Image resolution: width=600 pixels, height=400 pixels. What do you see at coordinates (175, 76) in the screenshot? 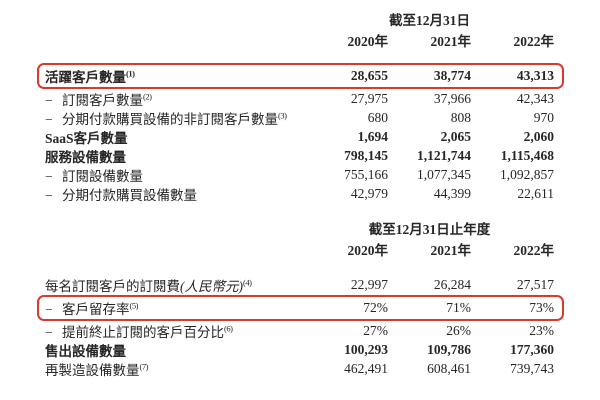
I see `metric-label: 活躍客戶數量(1)` at bounding box center [175, 76].